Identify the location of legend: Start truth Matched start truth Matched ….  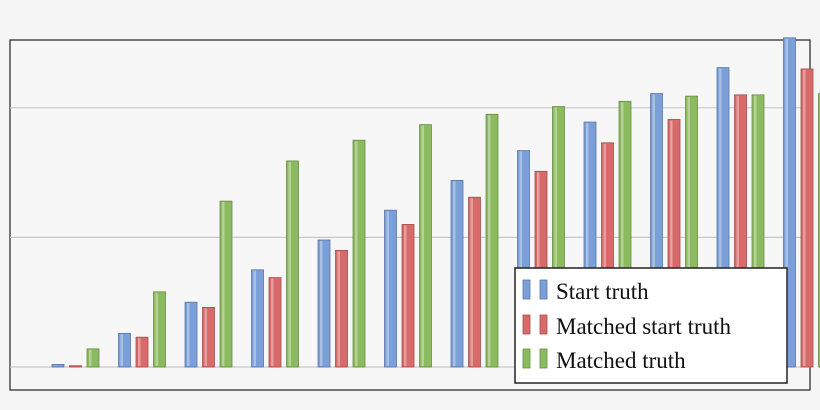
(651, 325).